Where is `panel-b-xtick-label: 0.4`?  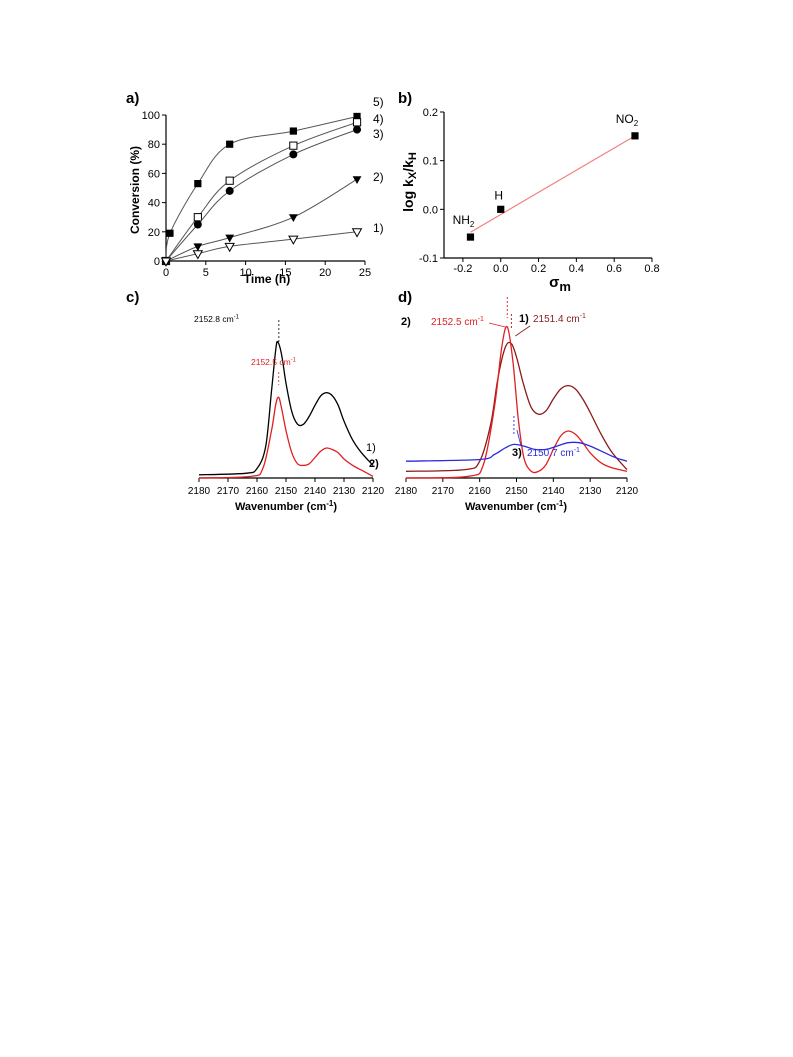 panel-b-xtick-label: 0.4 is located at coordinates (576, 269).